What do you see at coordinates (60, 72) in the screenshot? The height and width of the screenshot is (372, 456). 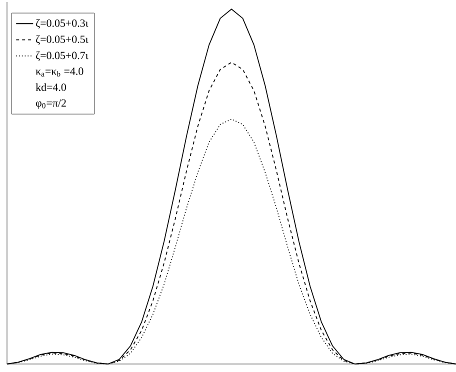 I see `annotation: κ$_{a}$=κ$_{b}$ =4.0` at bounding box center [60, 72].